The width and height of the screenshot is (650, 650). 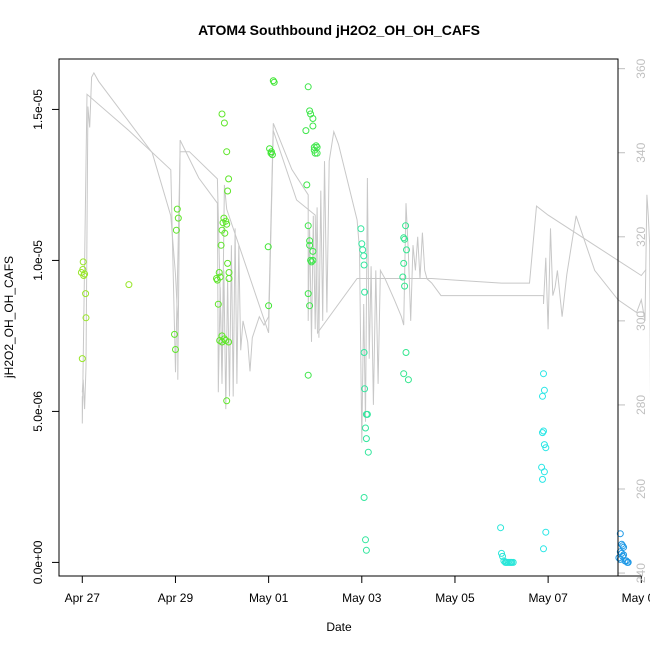 What do you see at coordinates (38, 411) in the screenshot?
I see `y-tick-label: 5.0e-06` at bounding box center [38, 411].